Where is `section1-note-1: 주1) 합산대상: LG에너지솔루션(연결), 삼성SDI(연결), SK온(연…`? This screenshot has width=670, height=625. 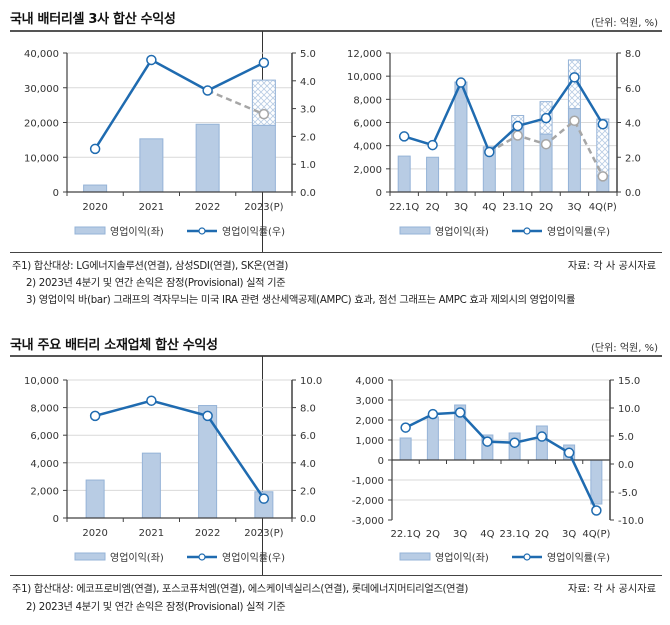
section1-note-1: 주1) 합산대상: LG에너지솔루션(연결), 삼성SDI(연결), SK온(연… is located at coordinates (150, 266).